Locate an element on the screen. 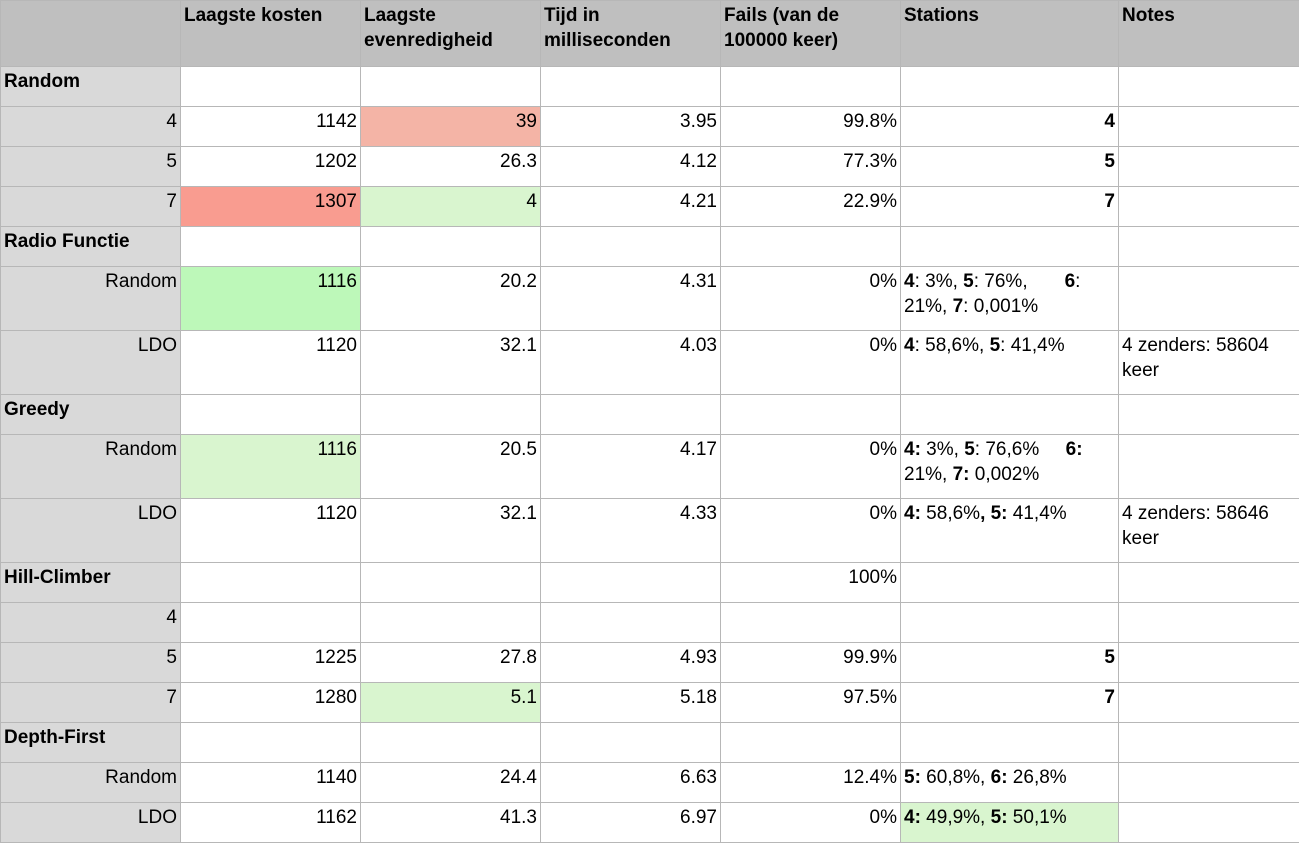 Image resolution: width=1299 pixels, height=843 pixels. evenredigheid-cell: 4 is located at coordinates (451, 207).